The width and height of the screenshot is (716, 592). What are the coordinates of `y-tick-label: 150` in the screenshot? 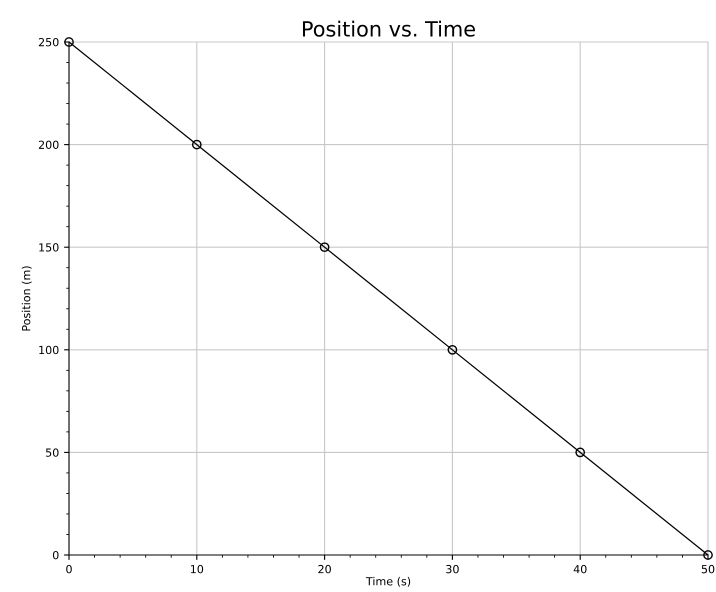 It's located at (49, 247).